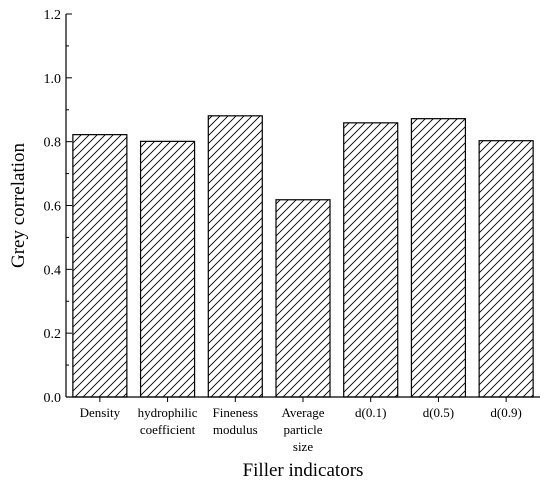 This screenshot has width=550, height=487. Describe the element at coordinates (370, 412) in the screenshot. I see `x-tick-label: d(0.1)` at that location.